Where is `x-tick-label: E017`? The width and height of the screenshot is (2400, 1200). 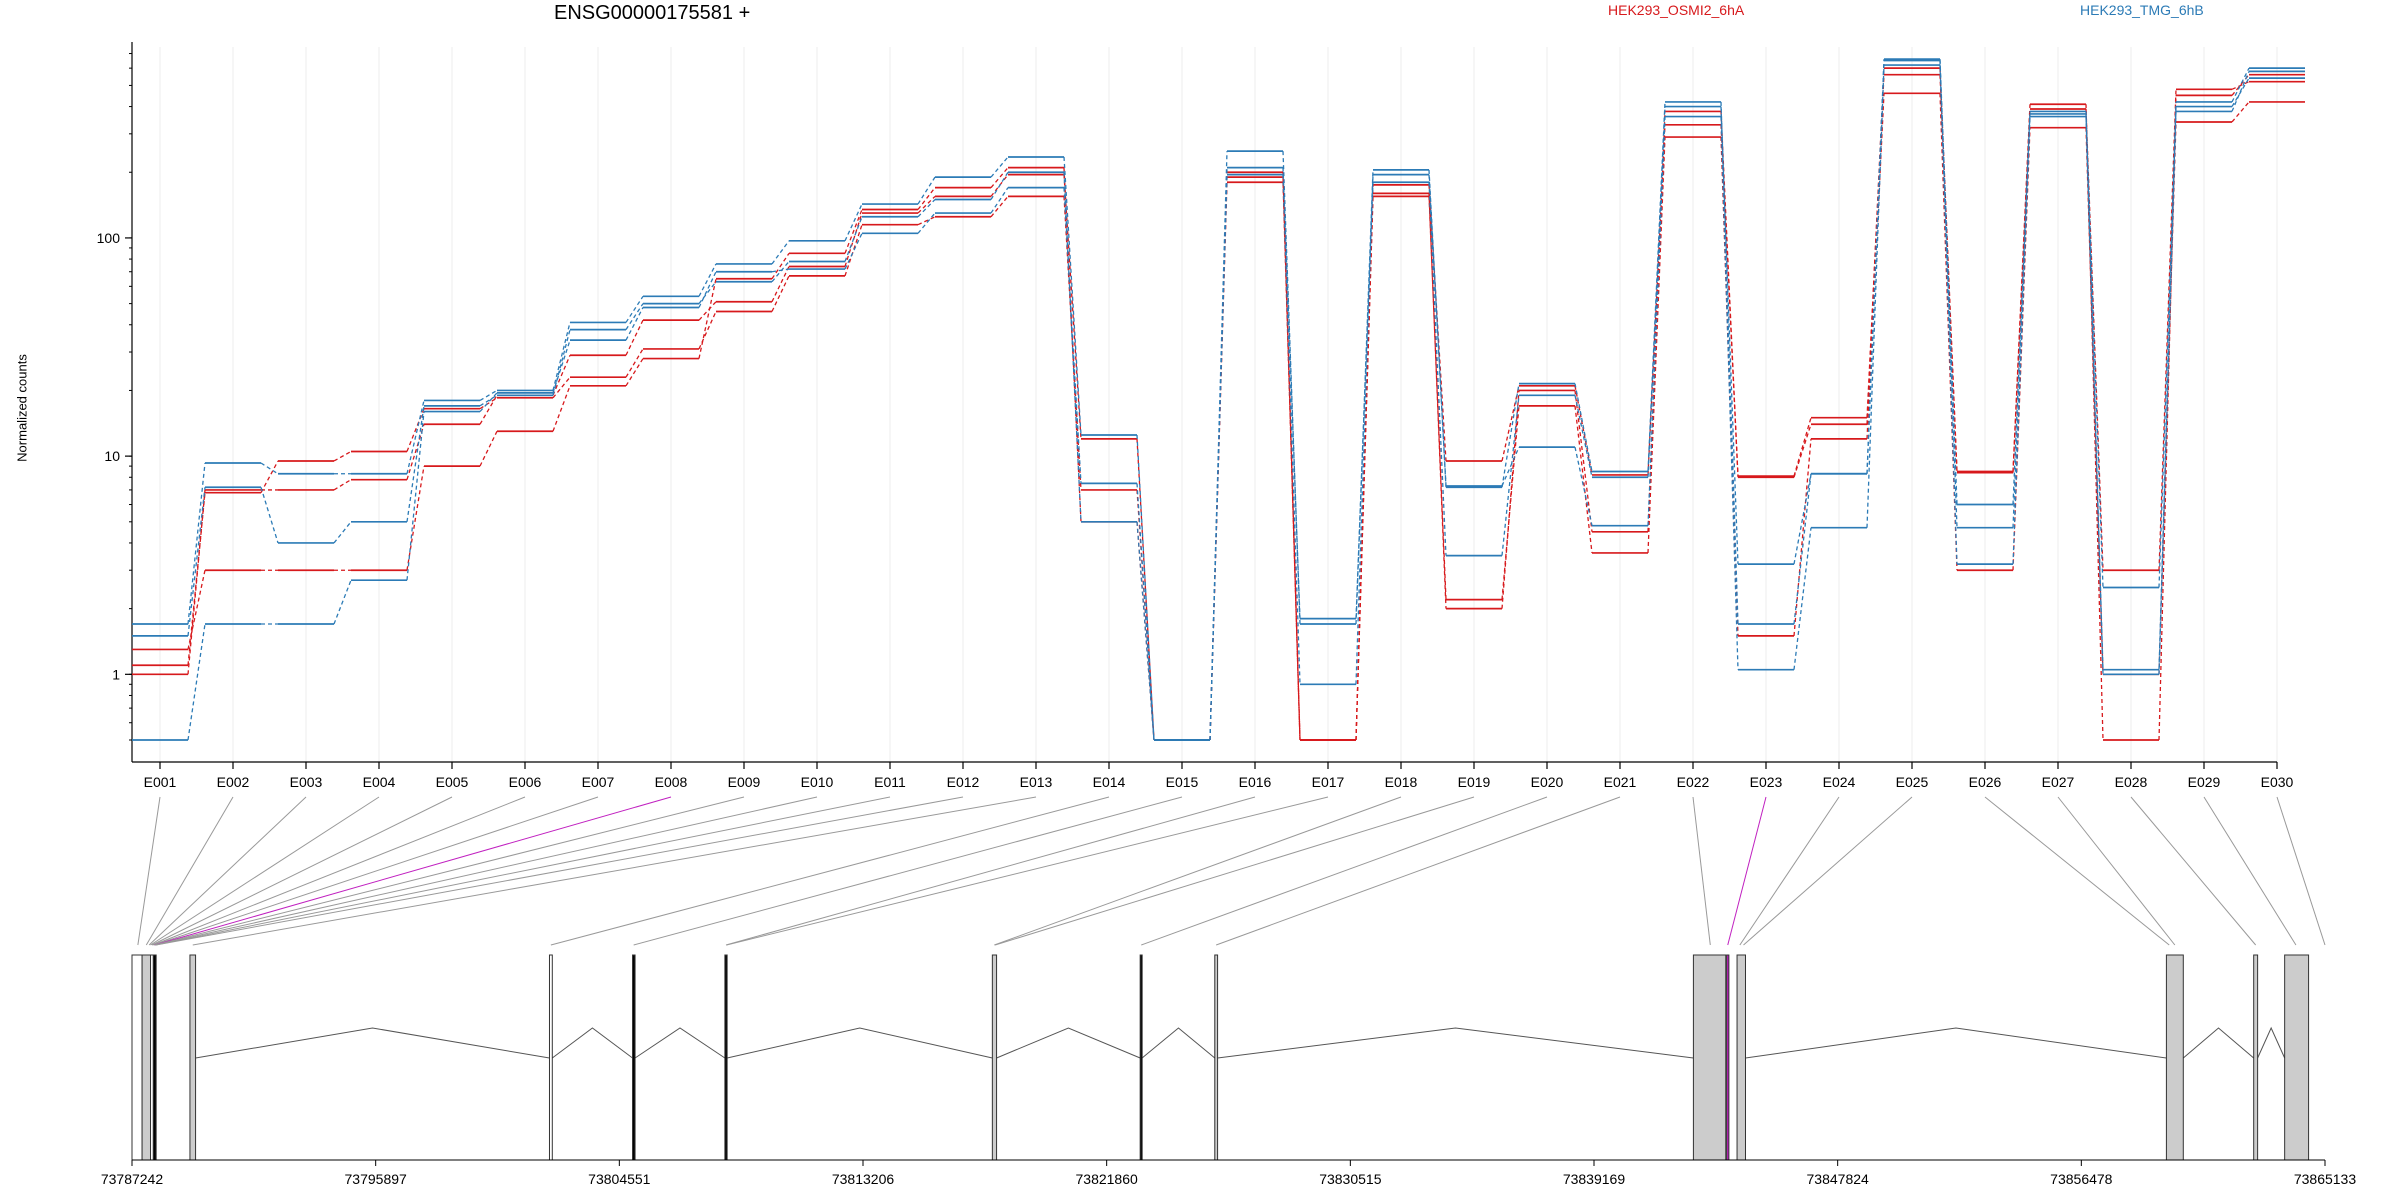 x-tick-label: E017 is located at coordinates (1328, 782).